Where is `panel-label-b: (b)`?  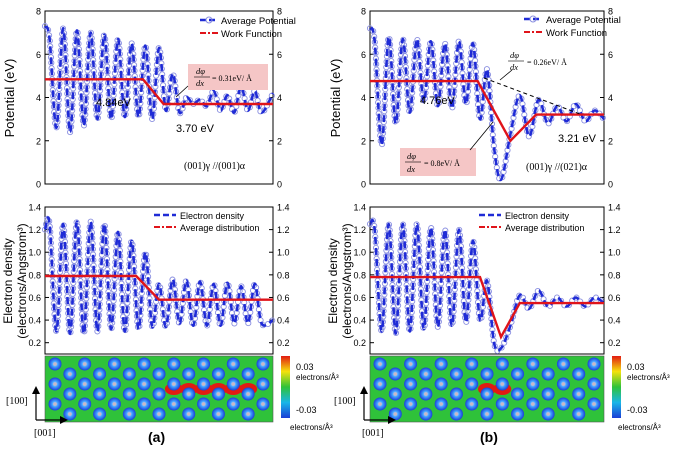 panel-label-b: (b) is located at coordinates (489, 437).